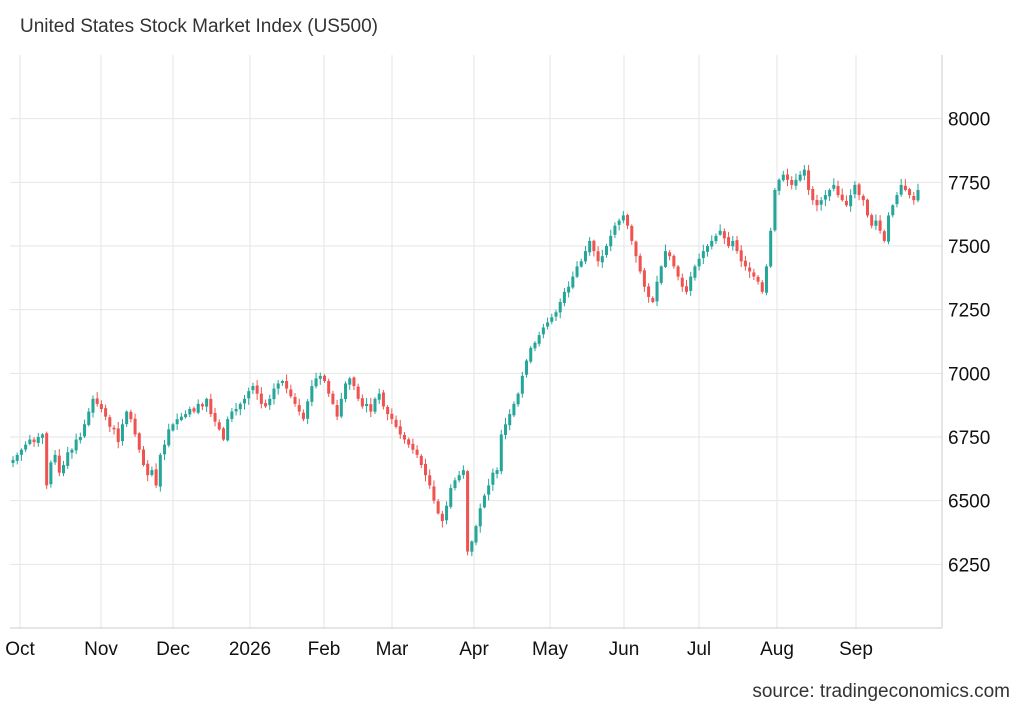 This screenshot has width=1024, height=710. Describe the element at coordinates (777, 649) in the screenshot. I see `x-tick-label: Aug` at that location.